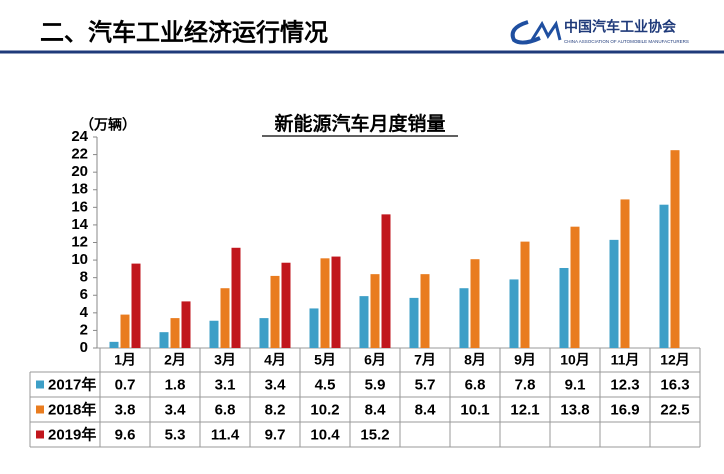  Describe the element at coordinates (275, 409) in the screenshot. I see `table-value: 8.2` at that location.